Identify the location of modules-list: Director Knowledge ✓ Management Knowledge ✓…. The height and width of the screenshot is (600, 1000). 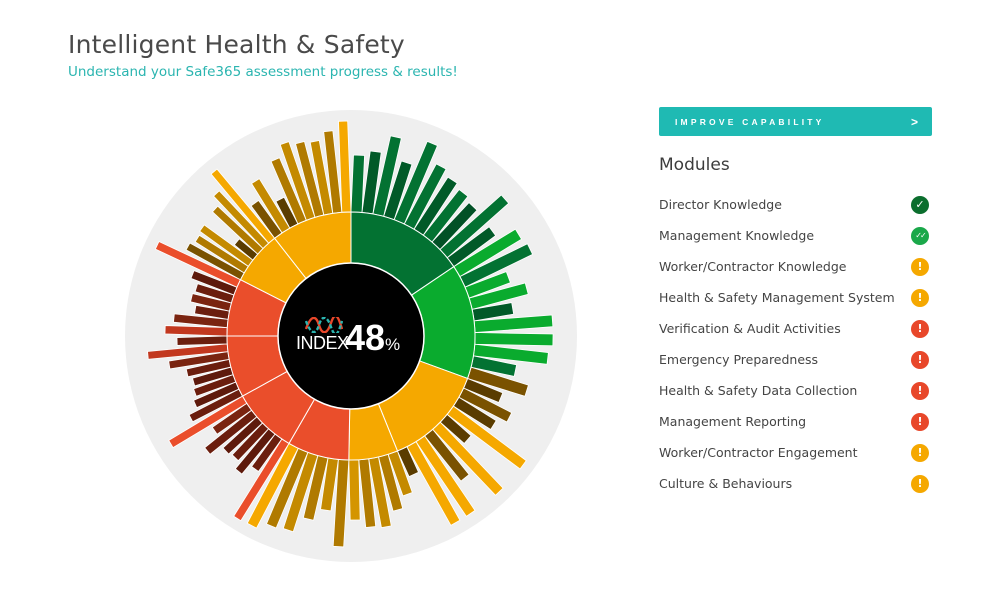
(794, 344).